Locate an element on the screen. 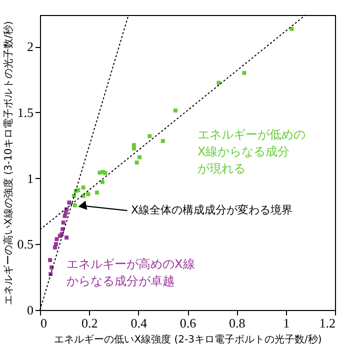  y-axis-title: エネルギーの高いX線の強度 (3-10キロ電子ボルトの光子数/秒) is located at coordinates (8, 162).